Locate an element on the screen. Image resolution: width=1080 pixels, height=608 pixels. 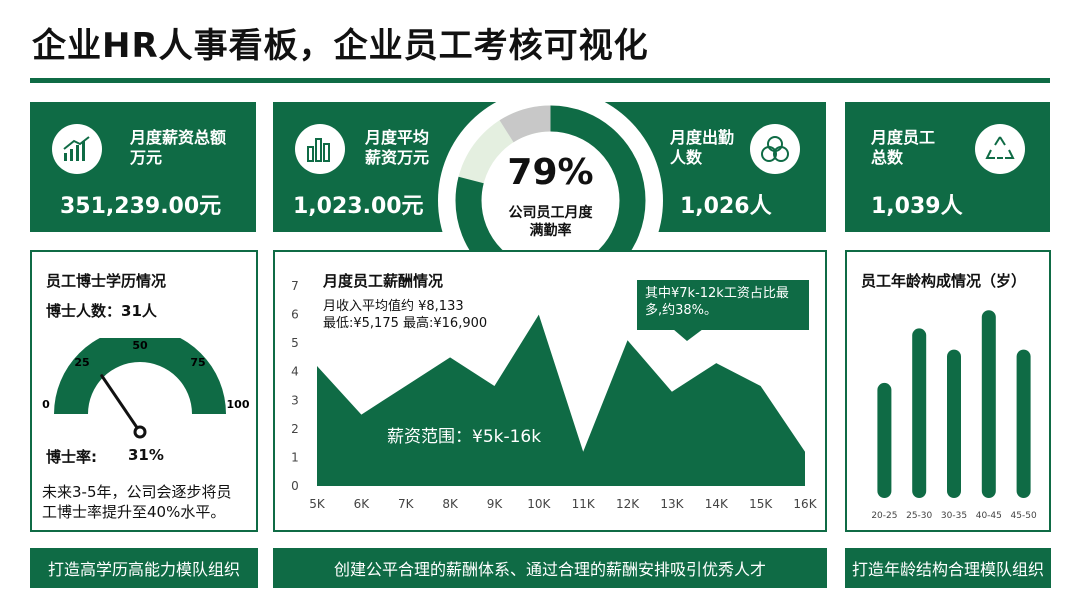
footer-banner: 打造高学历高能力模队组织 is located at coordinates (144, 568).